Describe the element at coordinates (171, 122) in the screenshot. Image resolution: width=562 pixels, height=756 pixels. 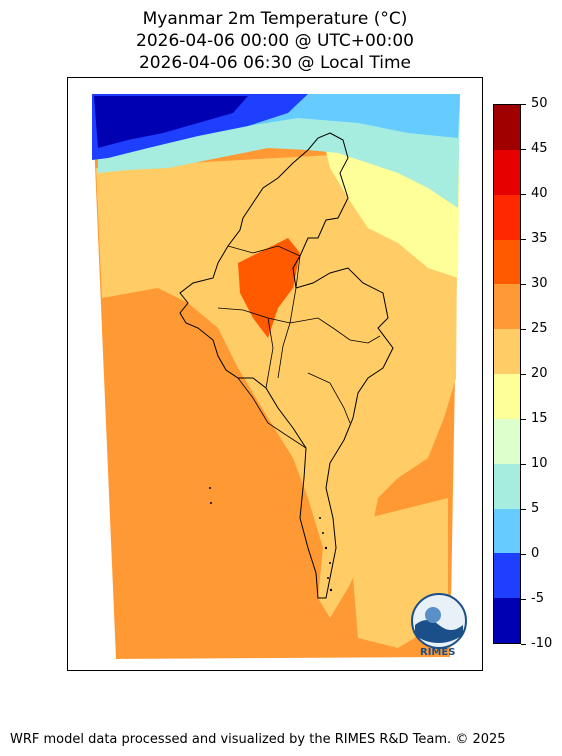
I see `temperature-field-deep` at that location.